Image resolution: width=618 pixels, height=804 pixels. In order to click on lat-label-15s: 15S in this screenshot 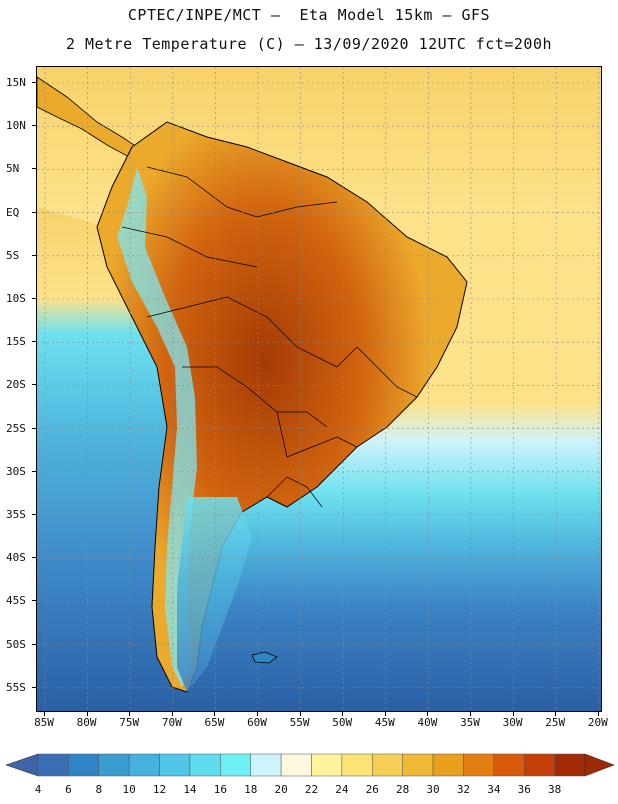, I will do `click(16, 342)`.